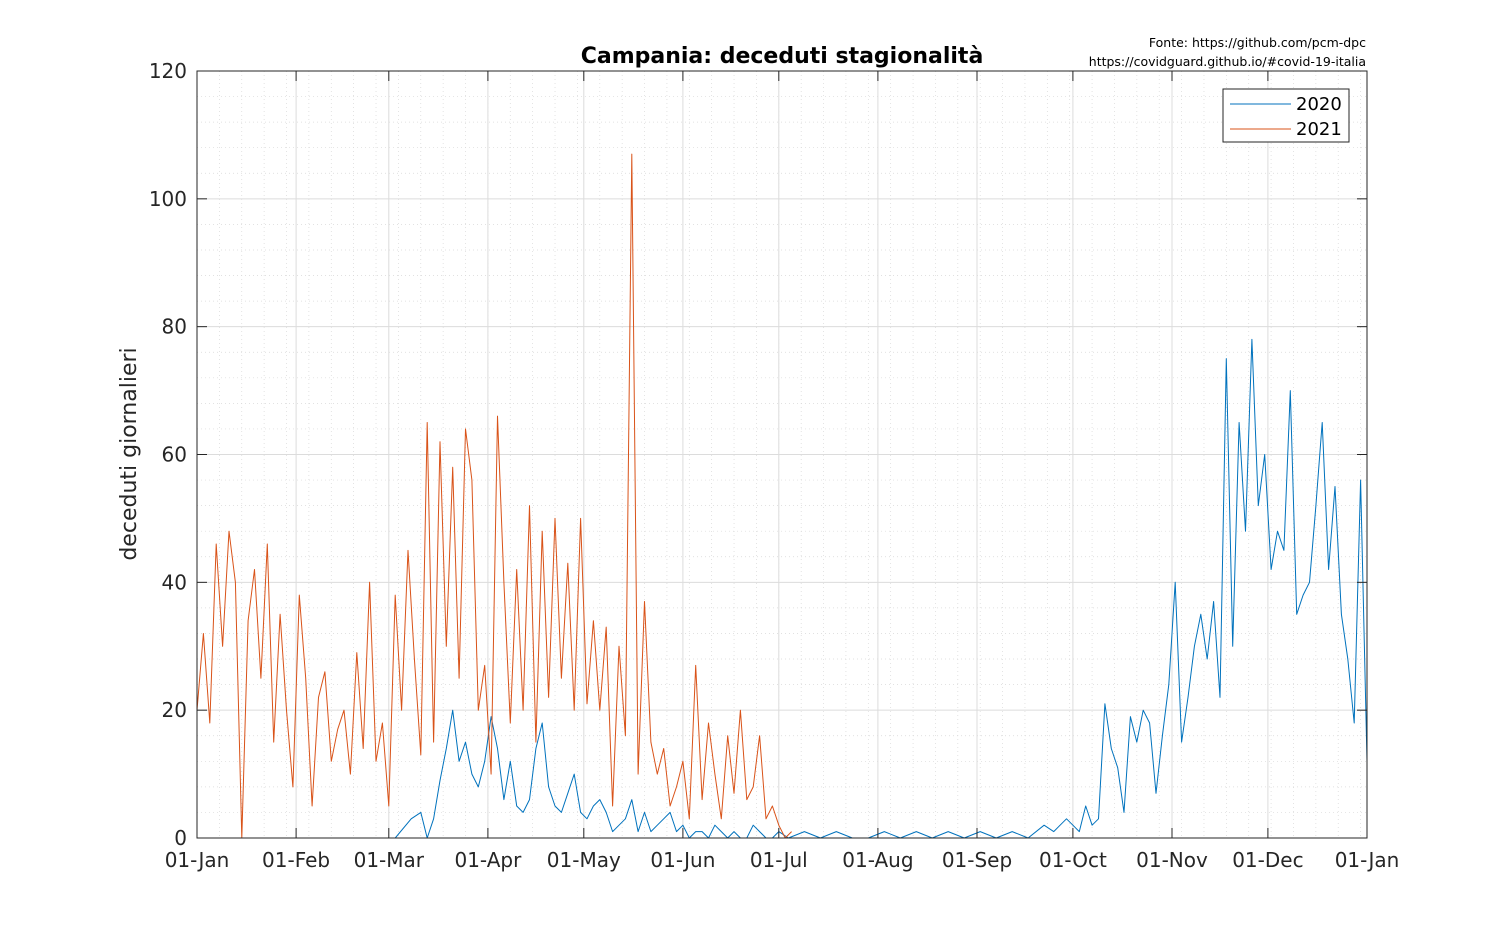 The width and height of the screenshot is (1511, 942). I want to click on x-tick-label: 01-May, so click(584, 860).